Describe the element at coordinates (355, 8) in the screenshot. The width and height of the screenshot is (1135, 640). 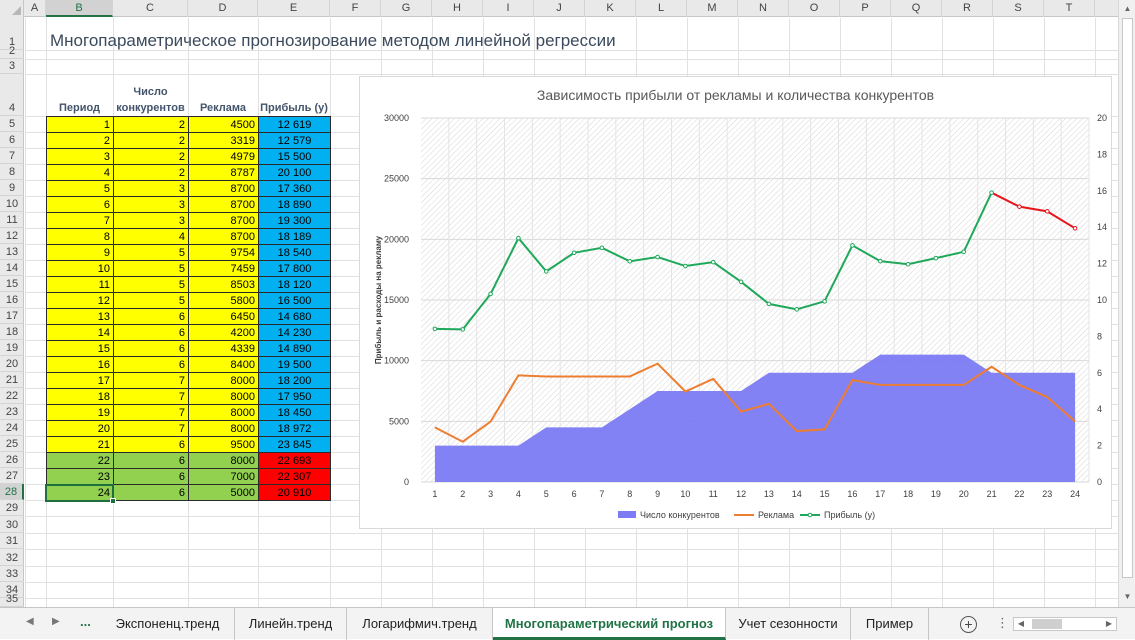
I see `column-header-F: F` at that location.